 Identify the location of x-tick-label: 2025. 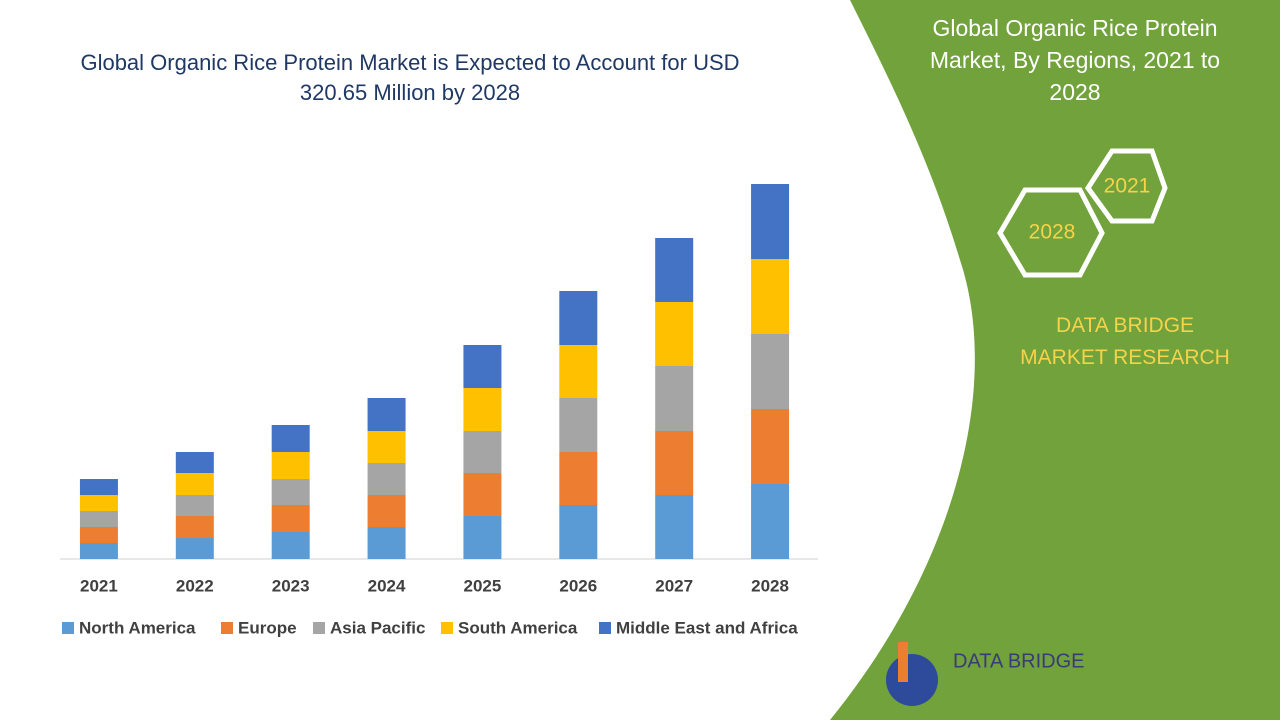
(483, 585).